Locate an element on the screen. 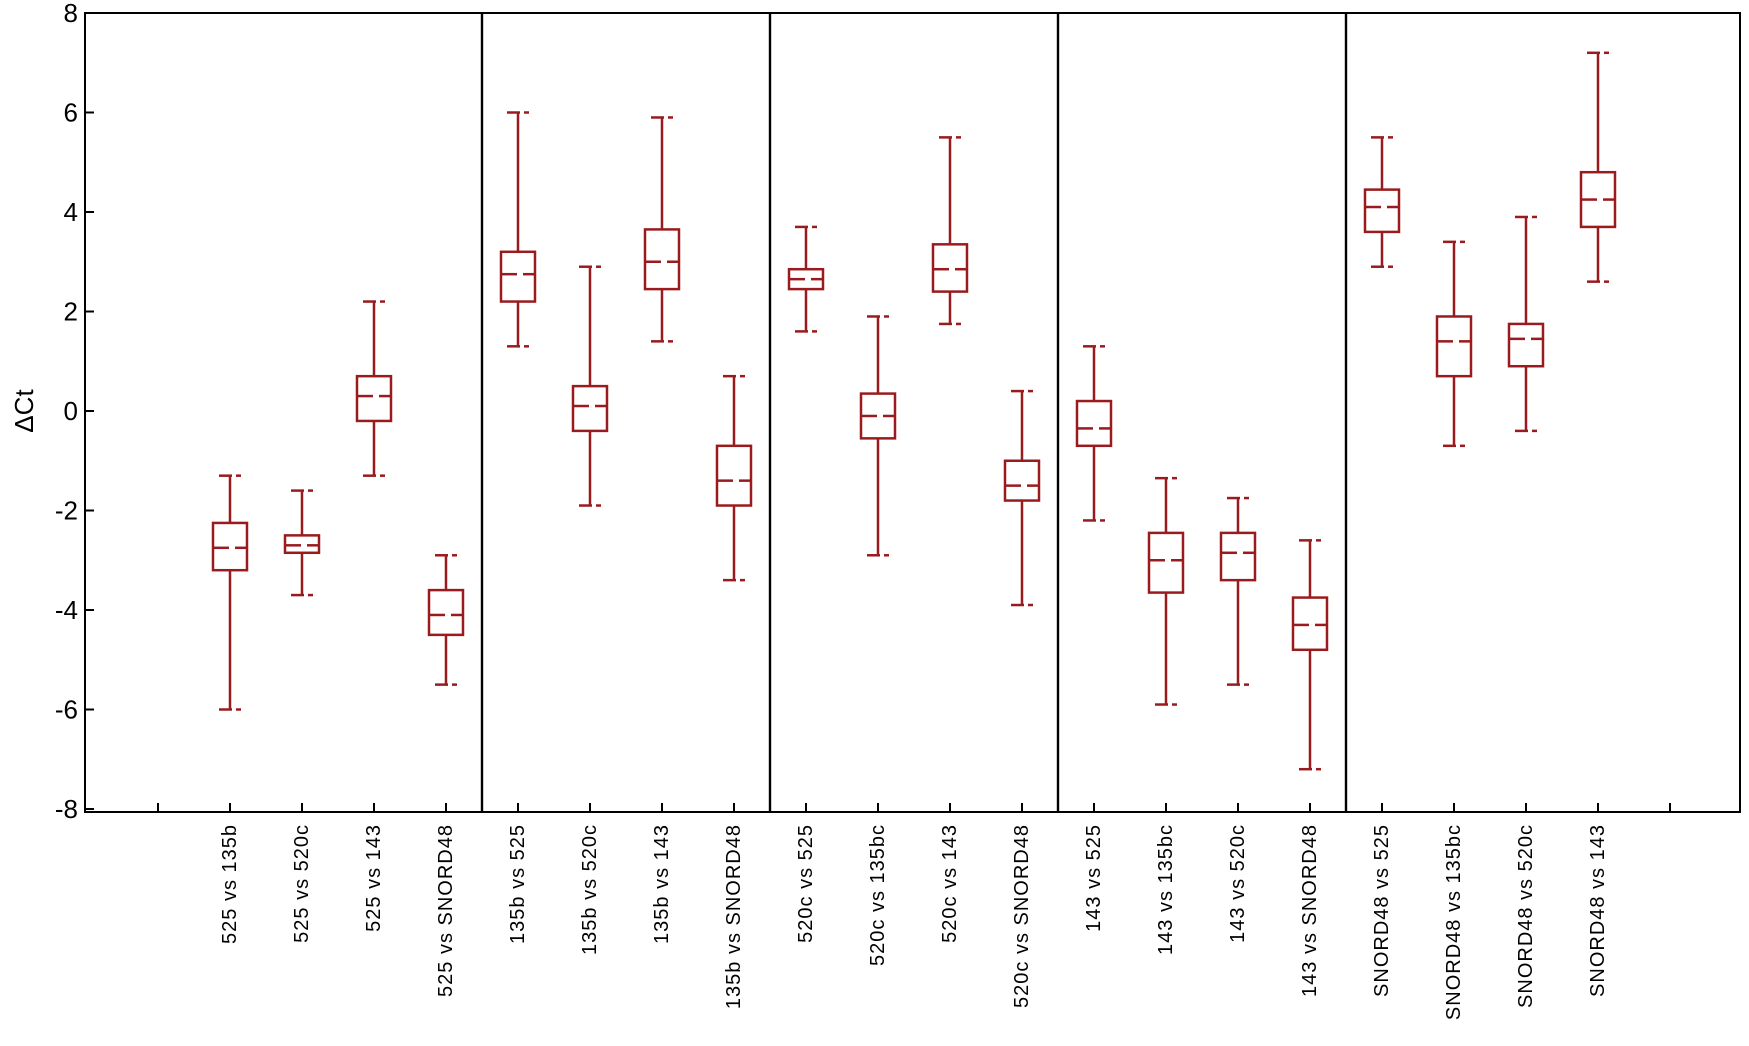  x-tick-label: SNORD48 vs 525 is located at coordinates (1382, 910).